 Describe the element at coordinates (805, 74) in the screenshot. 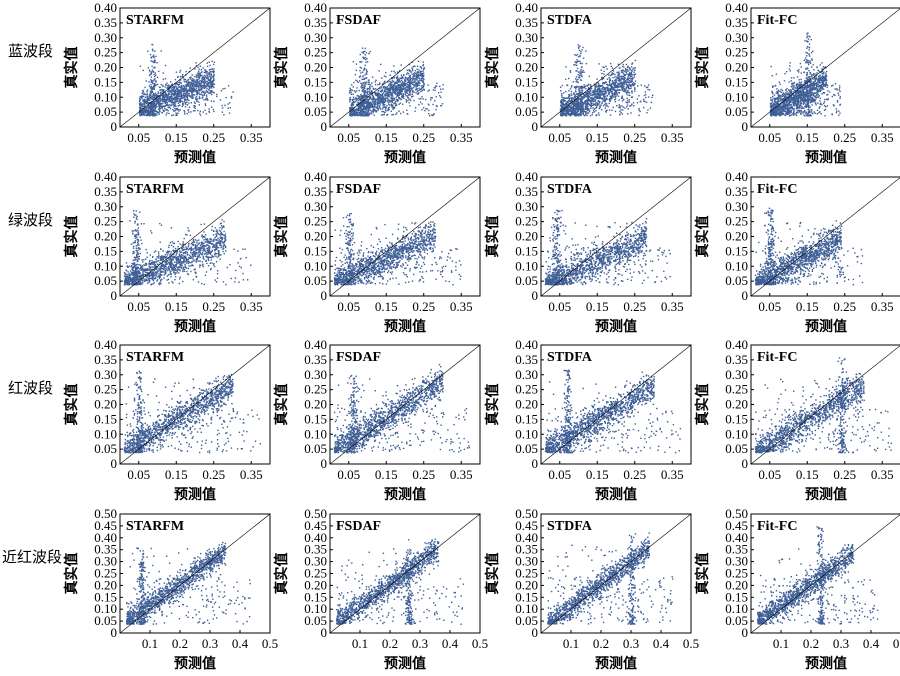

I see `scatter-points` at that location.